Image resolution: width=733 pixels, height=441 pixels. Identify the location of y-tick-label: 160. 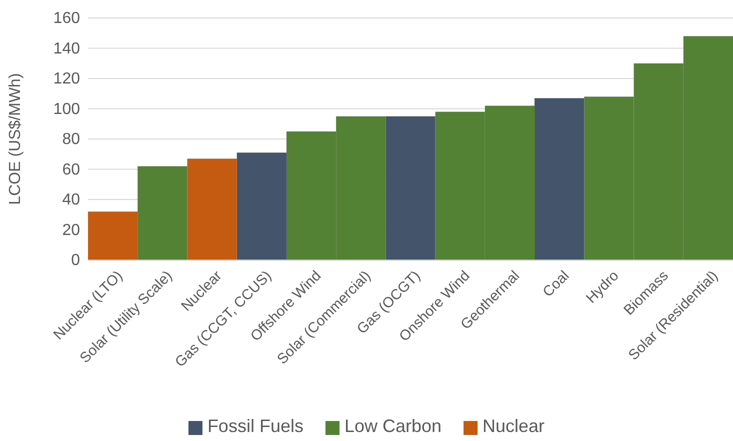
(66, 19).